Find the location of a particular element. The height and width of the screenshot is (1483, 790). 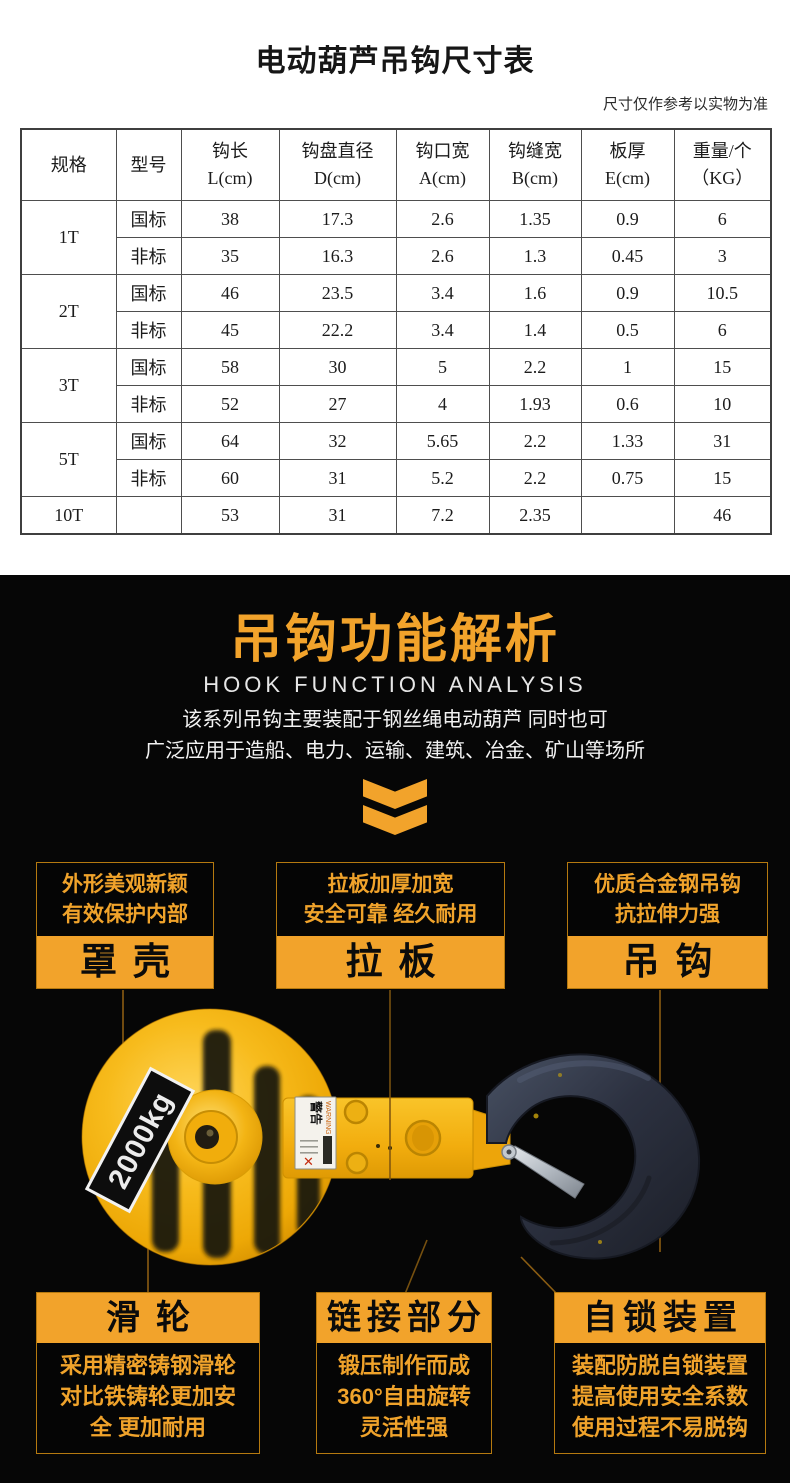

table-cell: 1.93 is located at coordinates (535, 404).